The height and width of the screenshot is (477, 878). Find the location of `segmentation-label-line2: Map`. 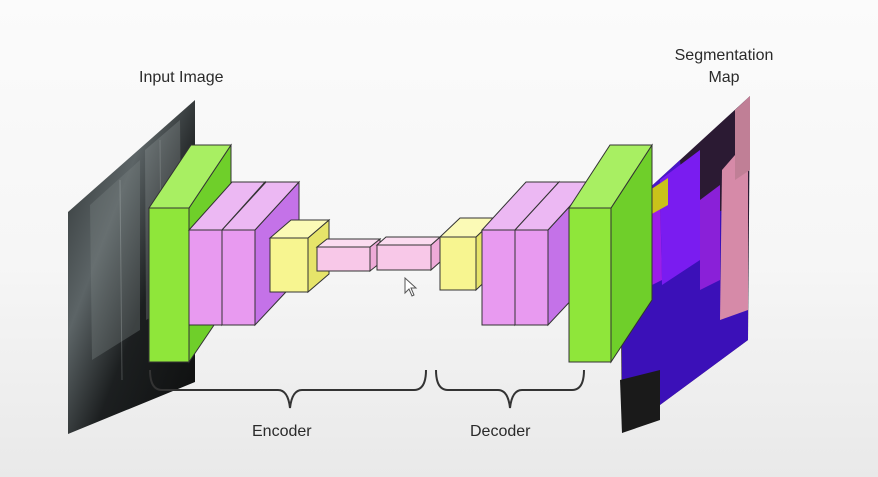

segmentation-label-line2: Map is located at coordinates (724, 77).